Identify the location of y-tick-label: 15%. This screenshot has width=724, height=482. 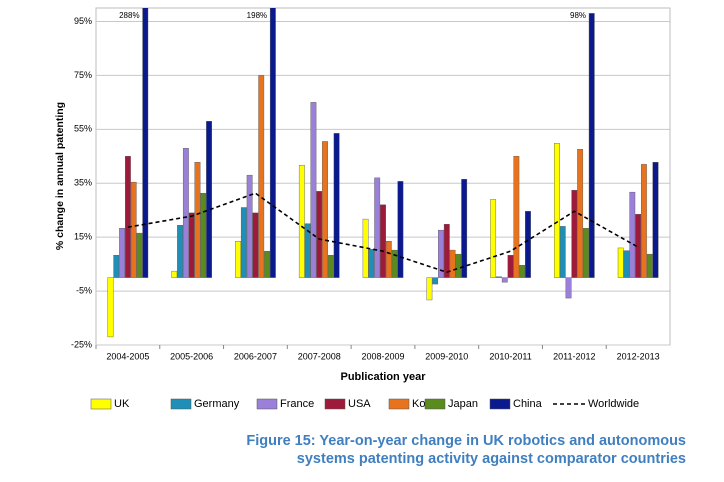
(83, 237).